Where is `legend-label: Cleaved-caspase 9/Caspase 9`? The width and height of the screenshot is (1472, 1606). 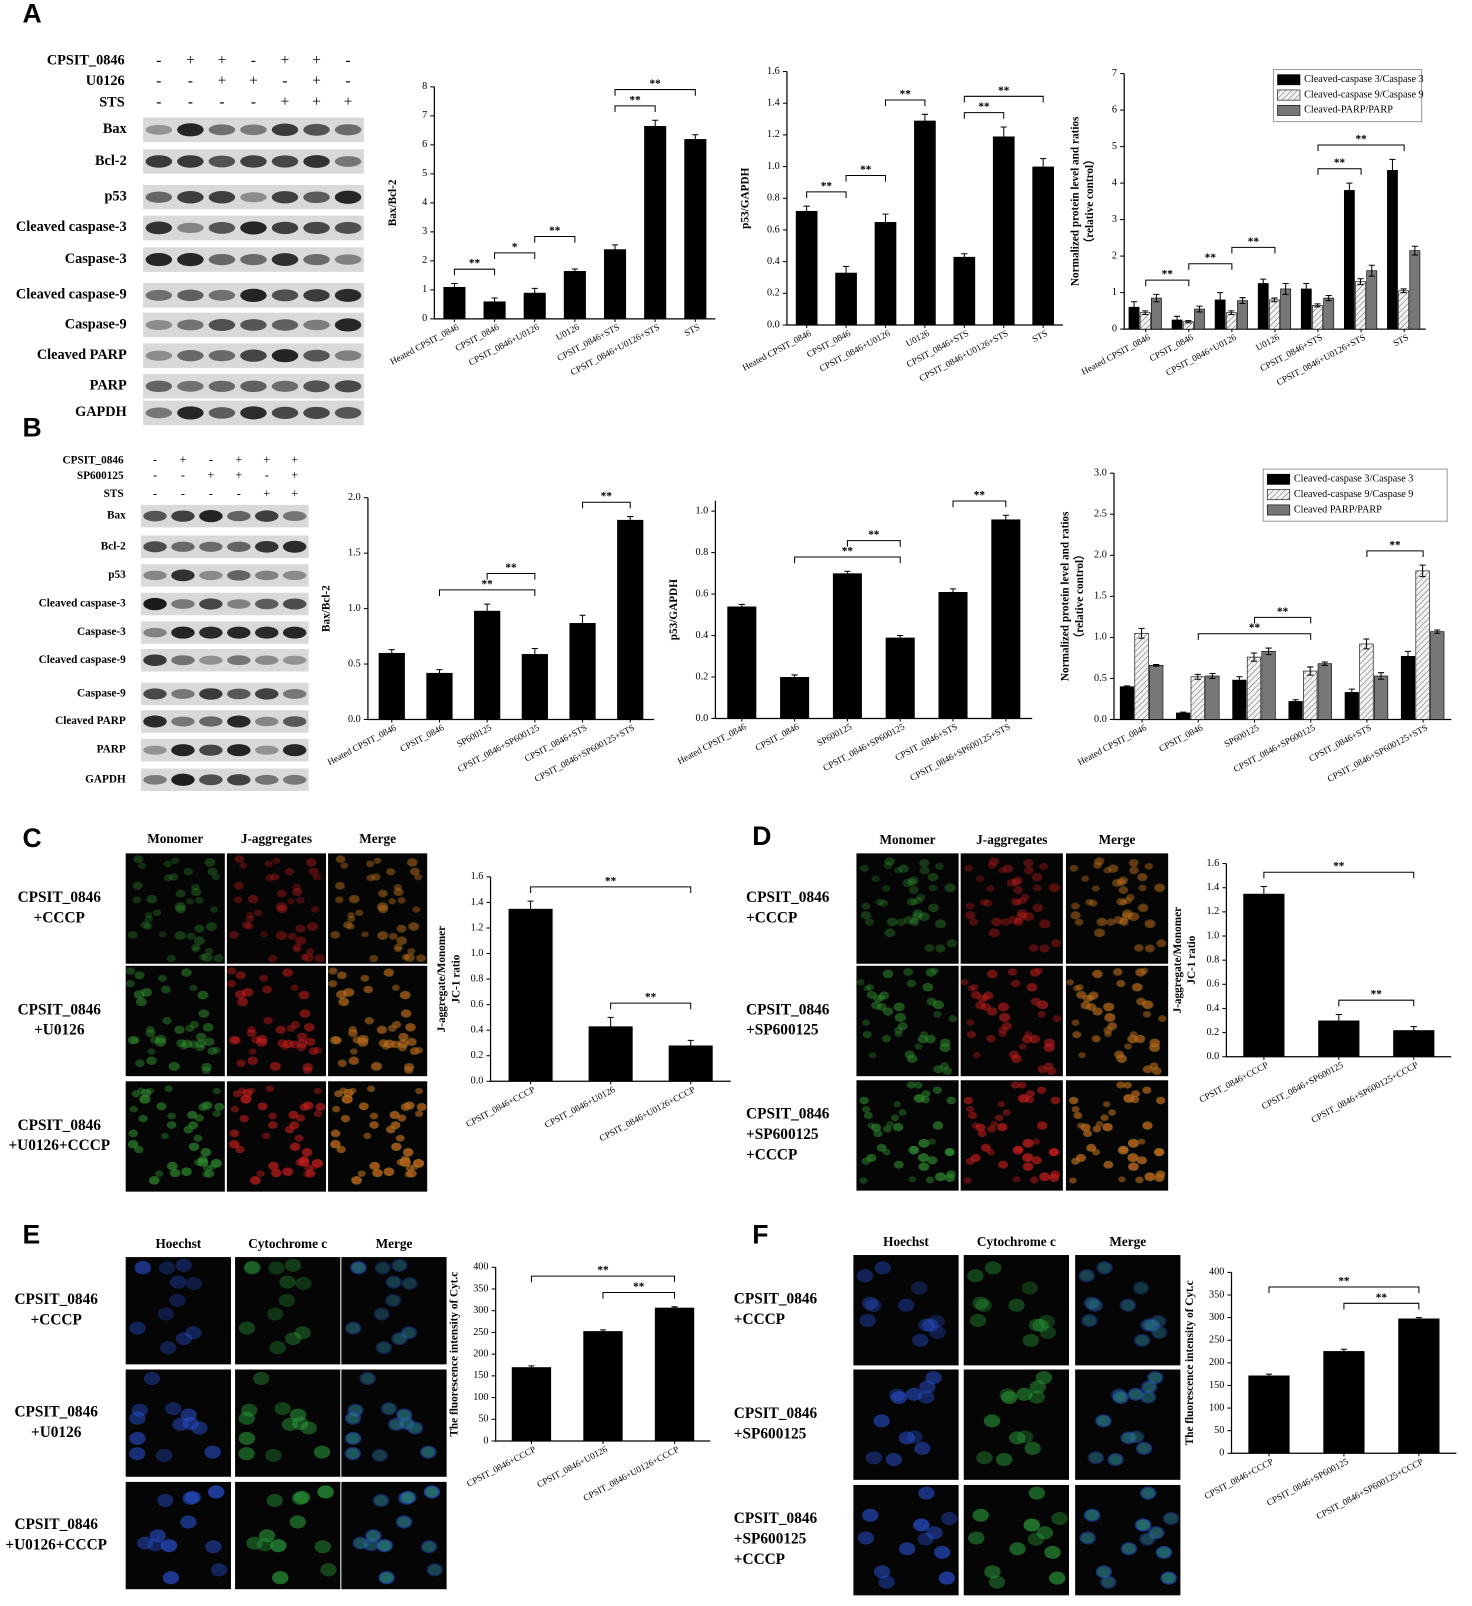
legend-label: Cleaved-caspase 9/Caspase 9 is located at coordinates (1354, 494).